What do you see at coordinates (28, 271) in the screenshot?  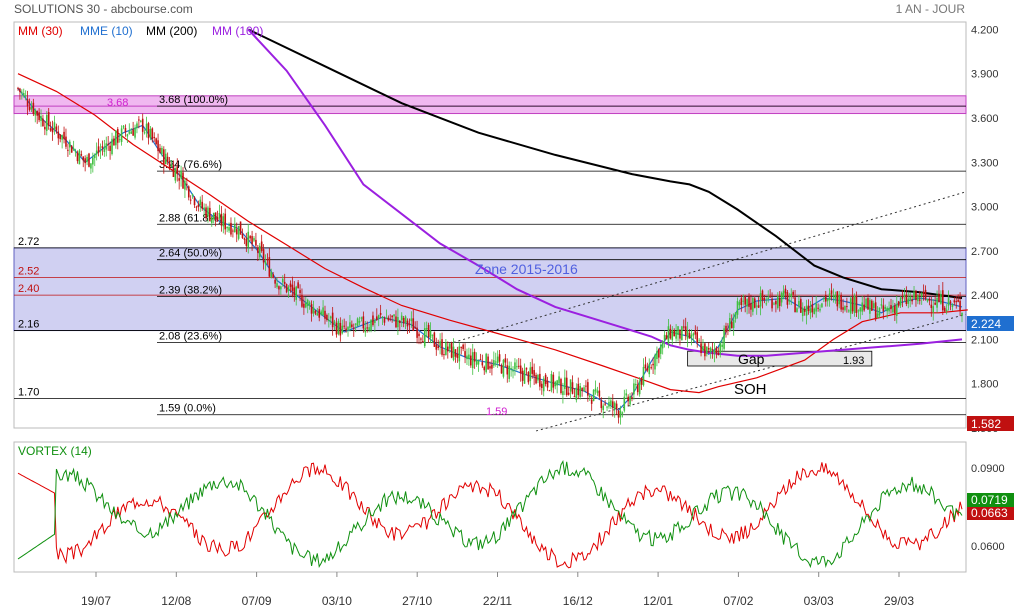 I see `support-label: 2.52` at bounding box center [28, 271].